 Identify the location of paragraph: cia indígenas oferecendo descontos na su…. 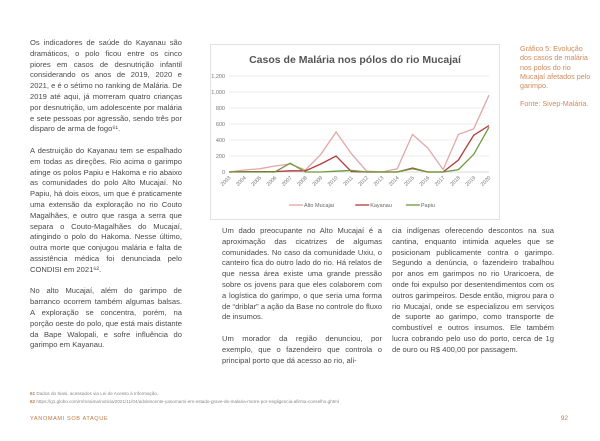
(473, 290).